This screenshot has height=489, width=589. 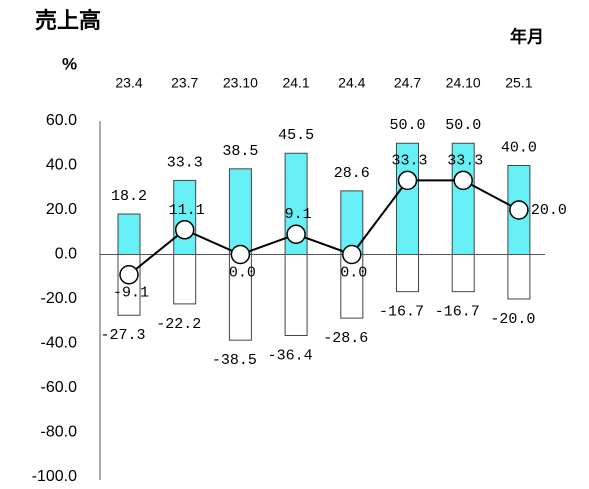 What do you see at coordinates (352, 173) in the screenshot?
I see `data-label: 28.6` at bounding box center [352, 173].